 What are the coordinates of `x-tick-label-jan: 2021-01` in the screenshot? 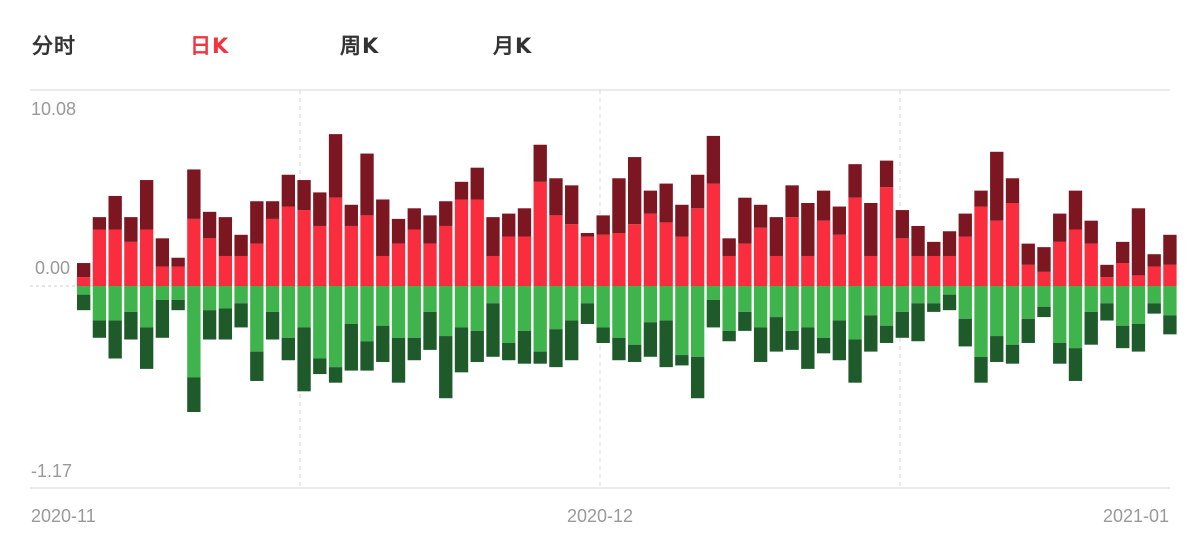 It's located at (1136, 516).